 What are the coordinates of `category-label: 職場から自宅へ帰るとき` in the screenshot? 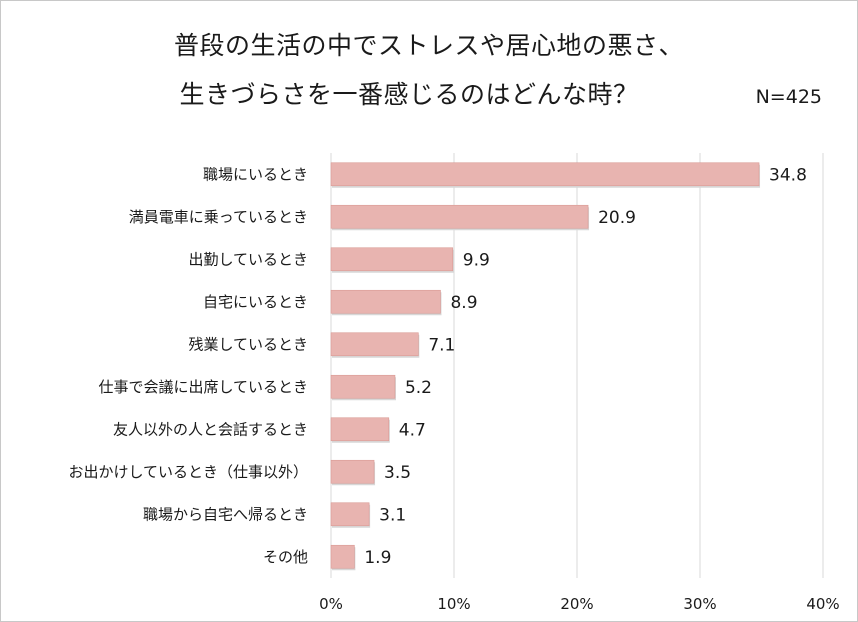 It's located at (225, 514).